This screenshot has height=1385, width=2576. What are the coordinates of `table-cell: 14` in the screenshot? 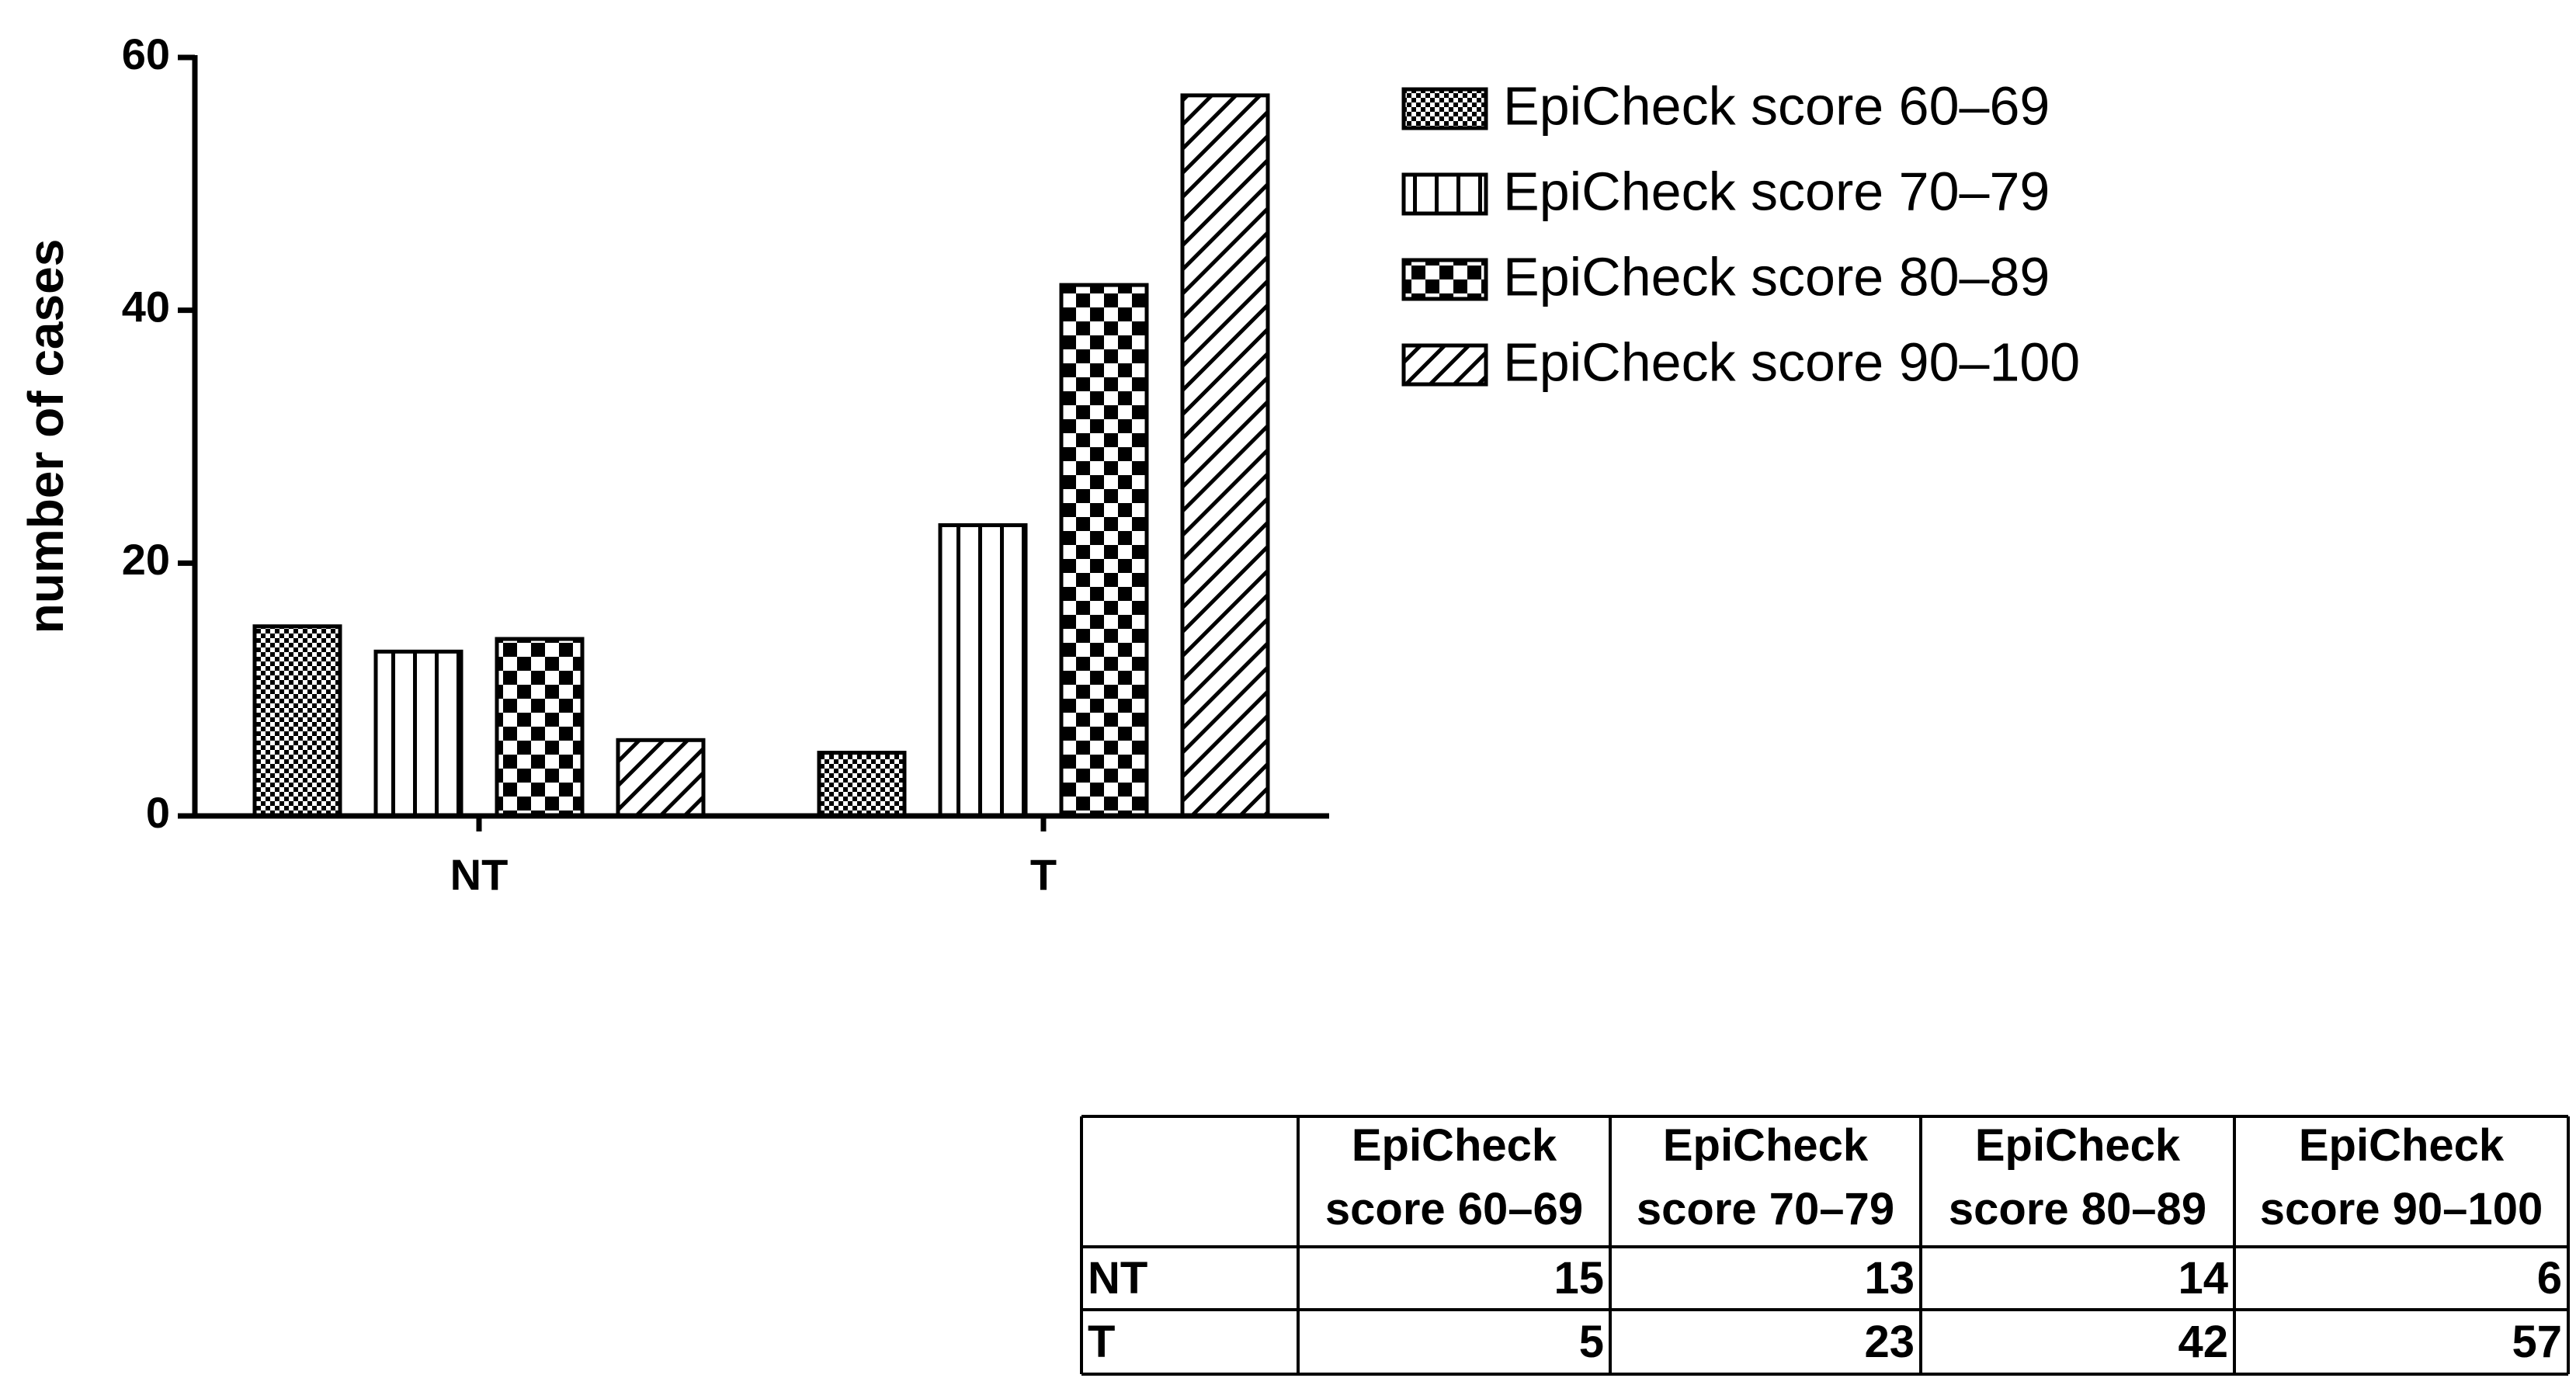 It's located at (2203, 1278).